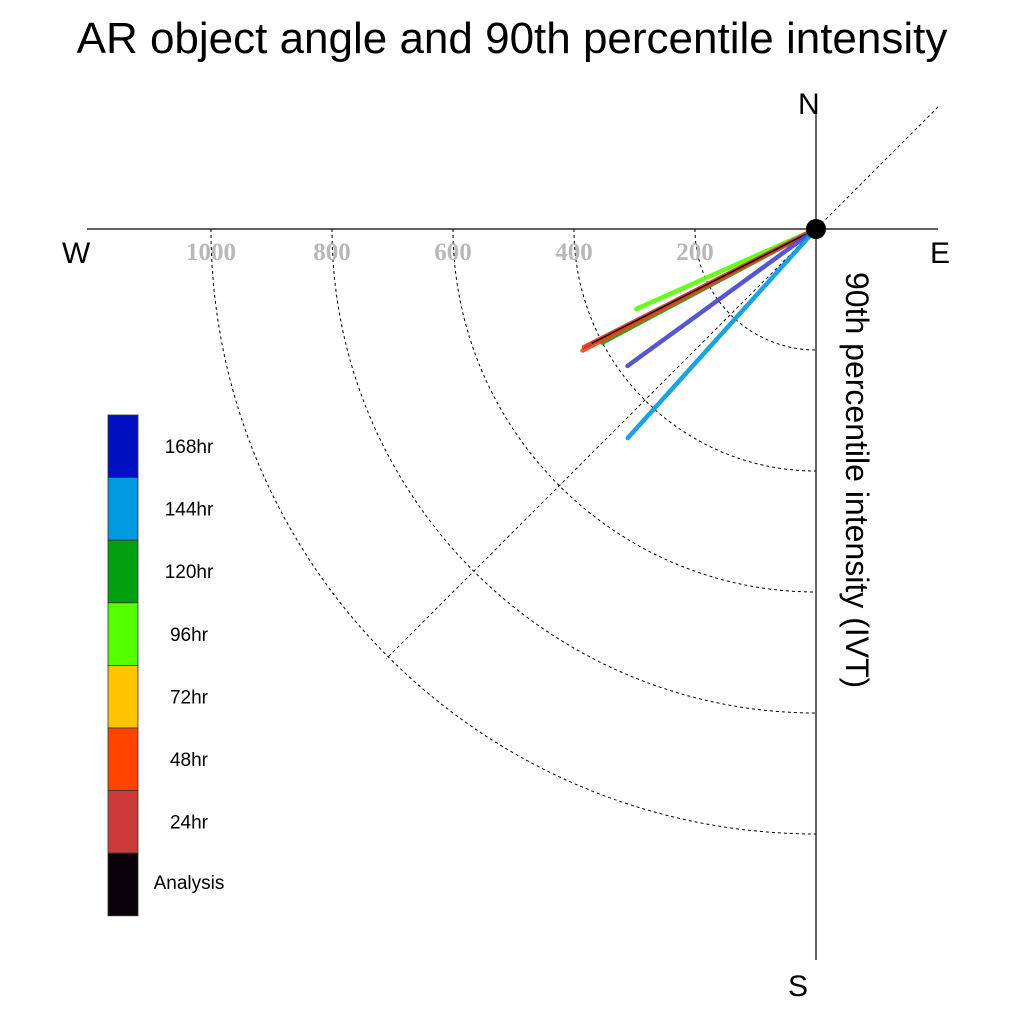  Describe the element at coordinates (695, 252) in the screenshot. I see `radial-tick-label: 200` at that location.